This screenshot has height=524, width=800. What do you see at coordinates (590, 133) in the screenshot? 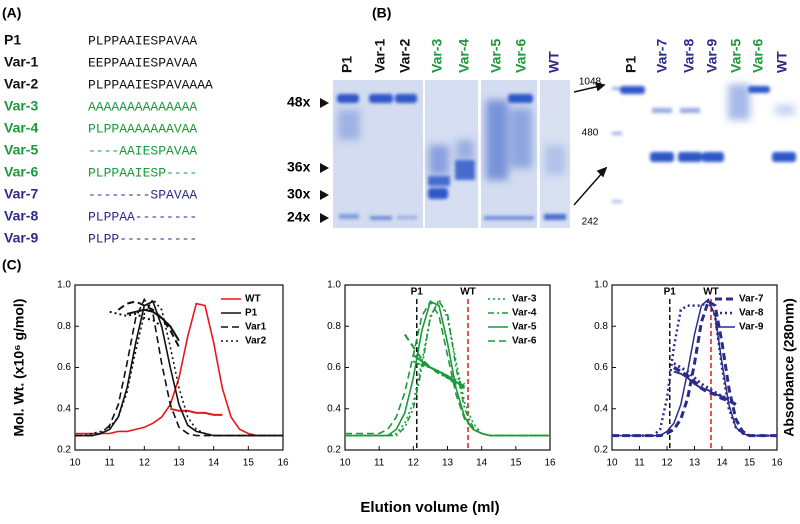
I see `ladder-label: 480` at bounding box center [590, 133].